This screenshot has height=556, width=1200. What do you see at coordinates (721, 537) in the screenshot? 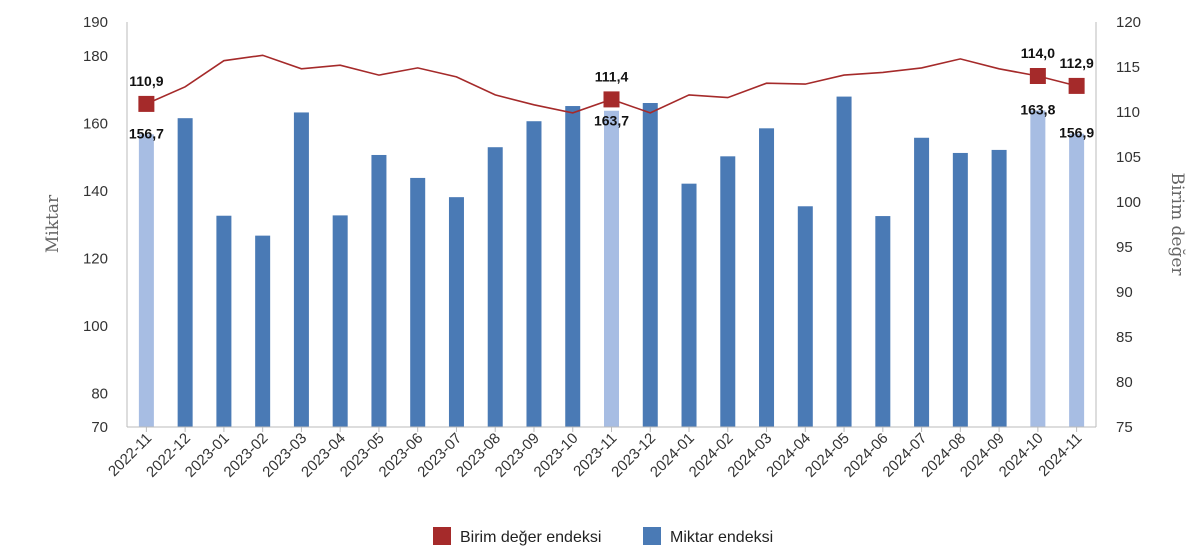
I see `legend-label-miktar: Miktar endeksi` at bounding box center [721, 537].